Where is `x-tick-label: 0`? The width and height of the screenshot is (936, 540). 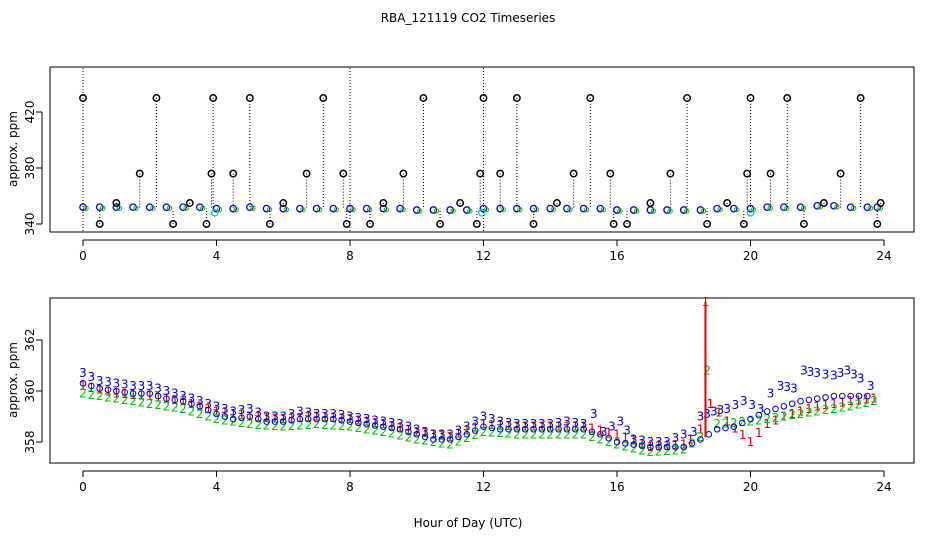 x-tick-label: 0 is located at coordinates (83, 487).